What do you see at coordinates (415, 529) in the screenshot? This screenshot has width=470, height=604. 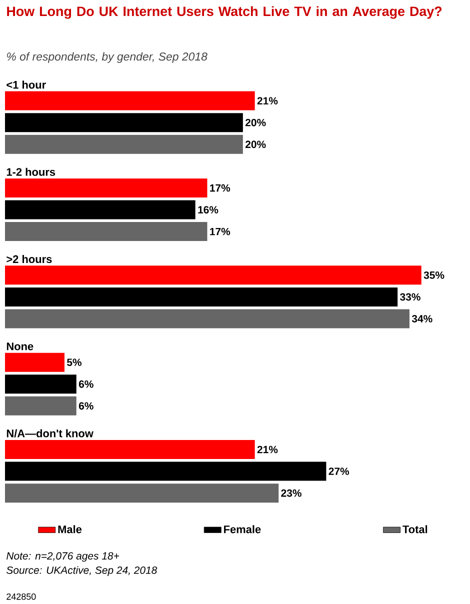 I see `legend-label: Total` at bounding box center [415, 529].